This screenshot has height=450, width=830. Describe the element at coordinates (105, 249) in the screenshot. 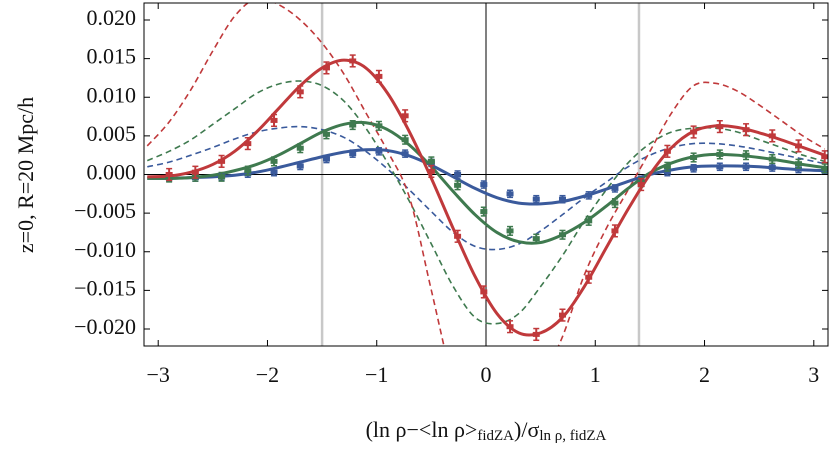

I see `y-tick-label: −0.010` at that location.